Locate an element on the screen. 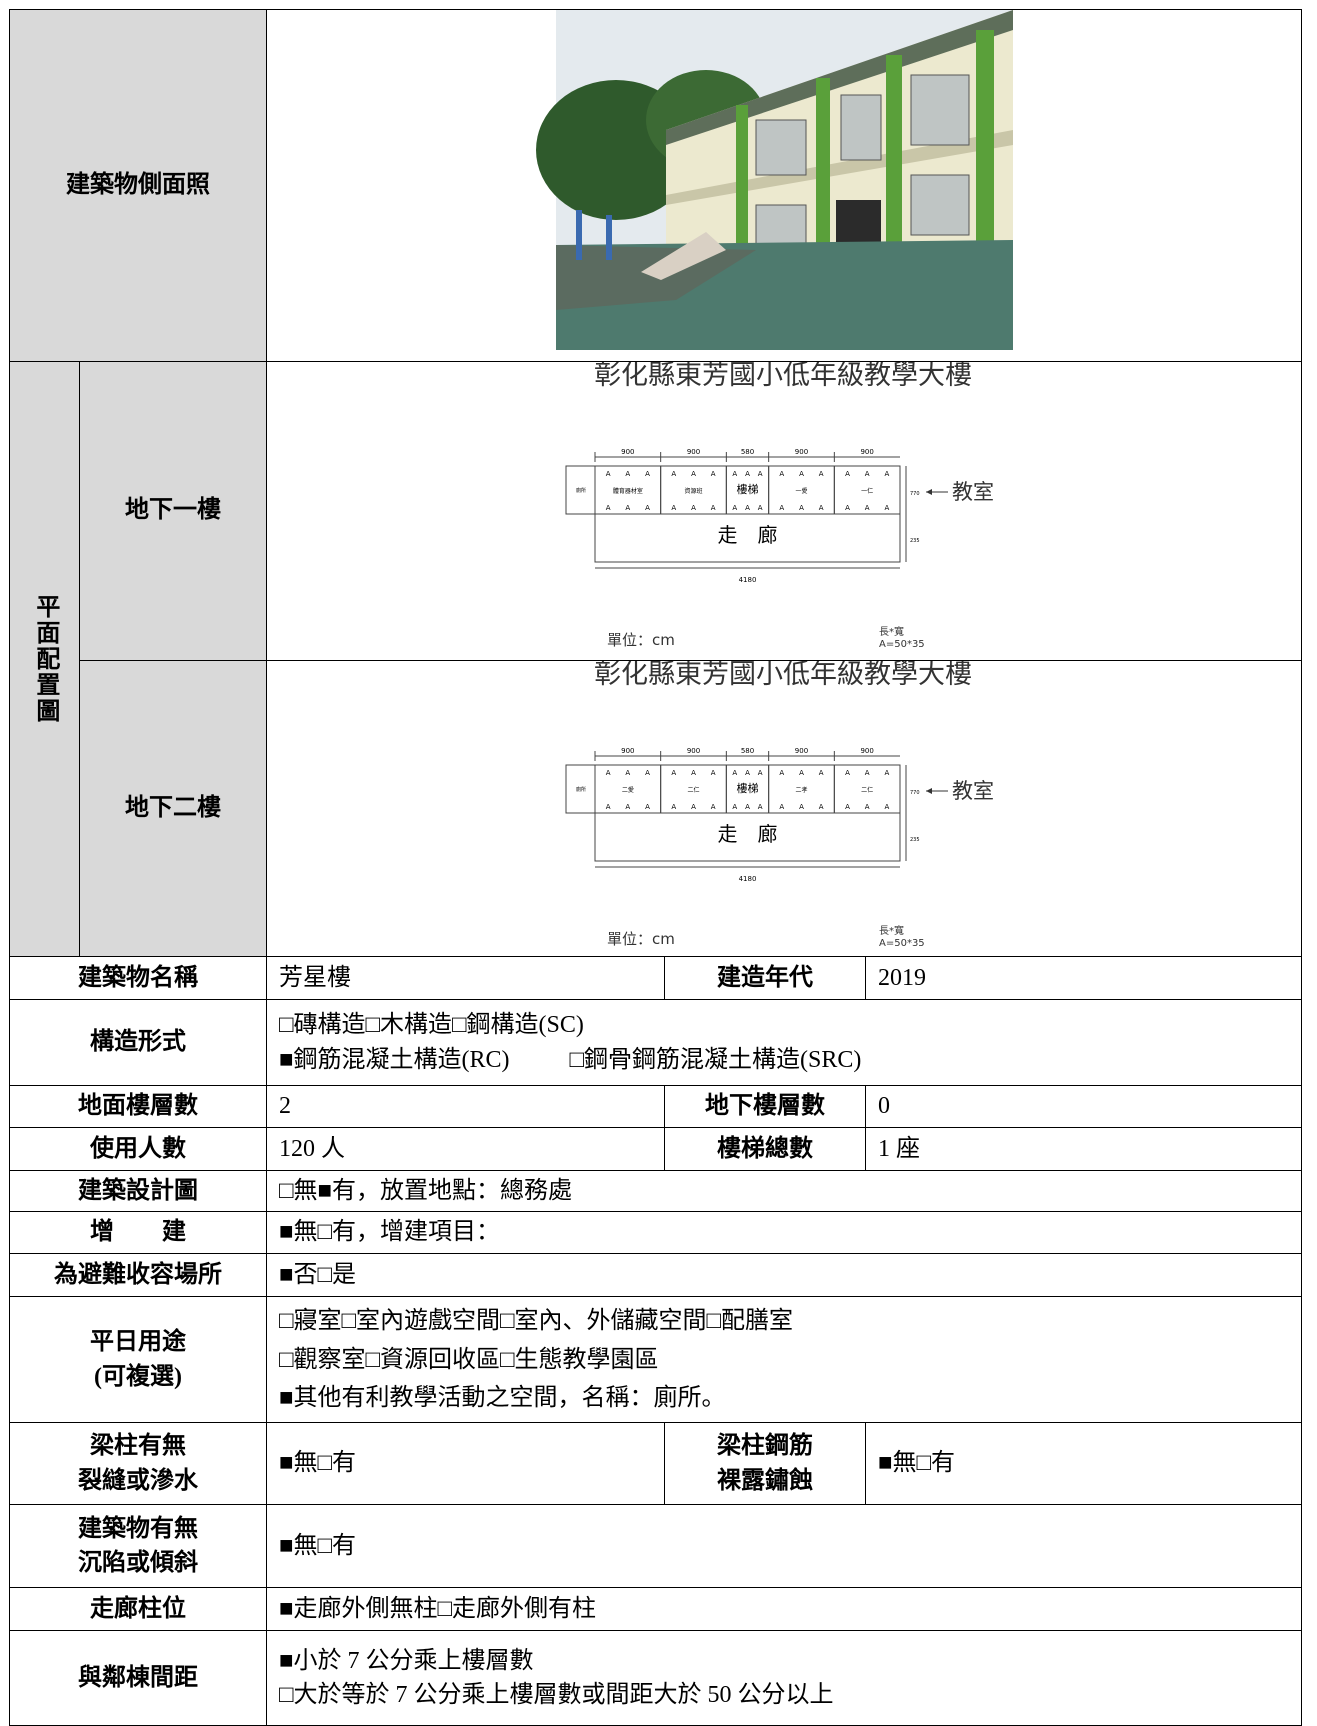  value: 1 座 is located at coordinates (1083, 1149).